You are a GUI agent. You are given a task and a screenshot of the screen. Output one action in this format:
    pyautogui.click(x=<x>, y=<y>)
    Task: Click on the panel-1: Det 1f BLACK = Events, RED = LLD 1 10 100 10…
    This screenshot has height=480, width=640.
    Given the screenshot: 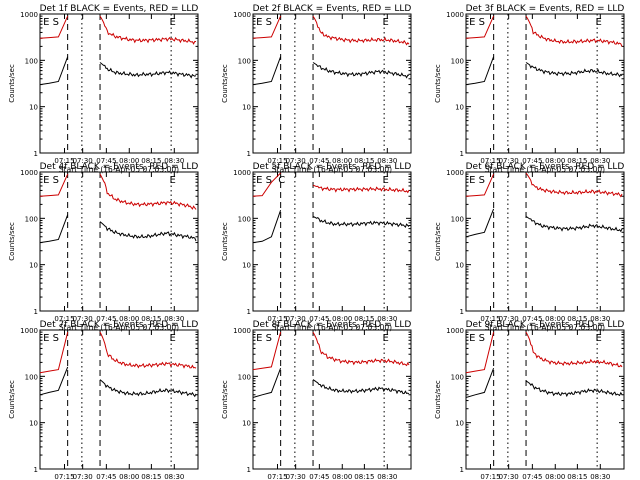 What is the action you would take?
    pyautogui.click(x=103, y=89)
    